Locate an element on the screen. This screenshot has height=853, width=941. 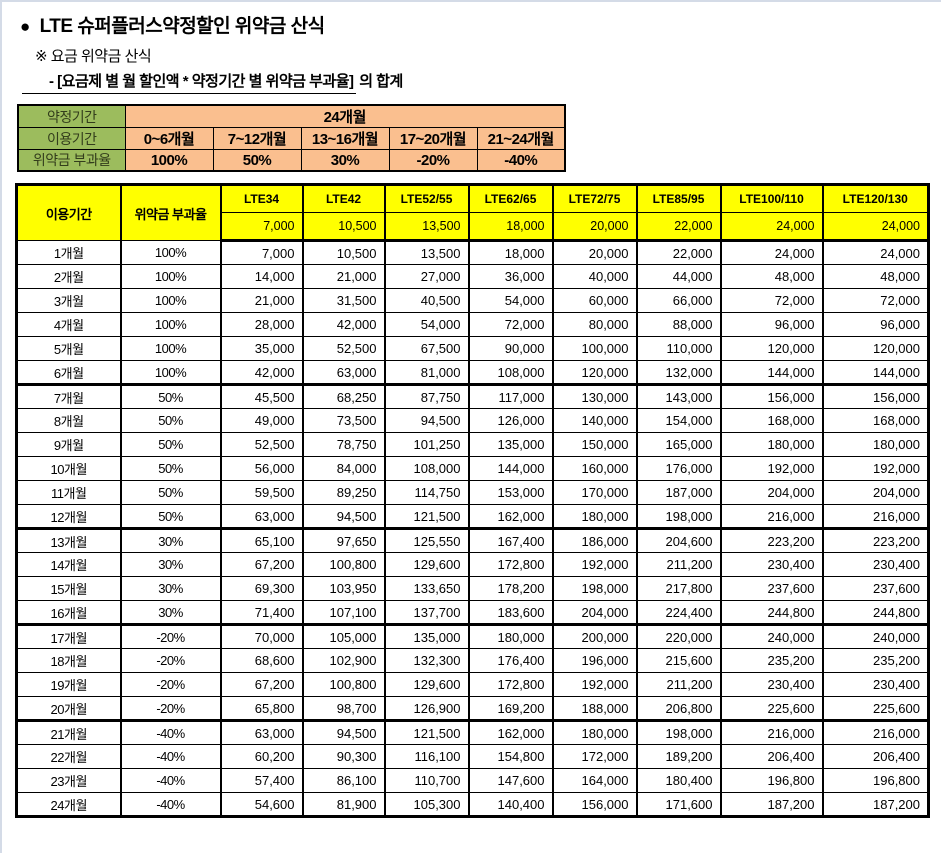
usage-month-cell: 2개월 is located at coordinates (68, 276).